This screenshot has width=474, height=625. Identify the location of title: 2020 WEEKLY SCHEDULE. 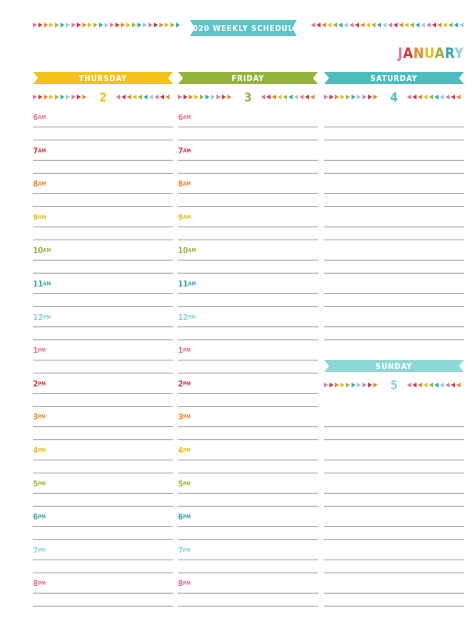
(243, 28).